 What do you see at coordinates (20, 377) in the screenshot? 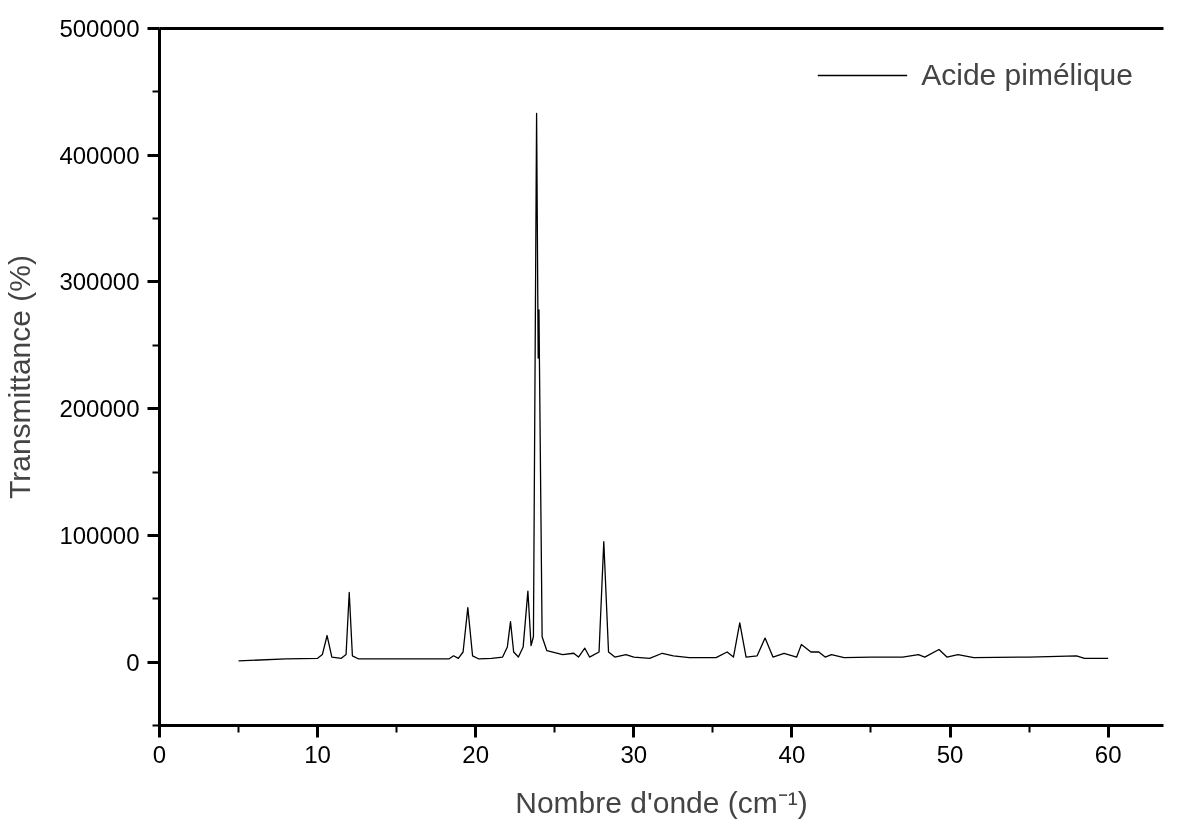
I see `y-axis-title: Transmittance (%)` at bounding box center [20, 377].